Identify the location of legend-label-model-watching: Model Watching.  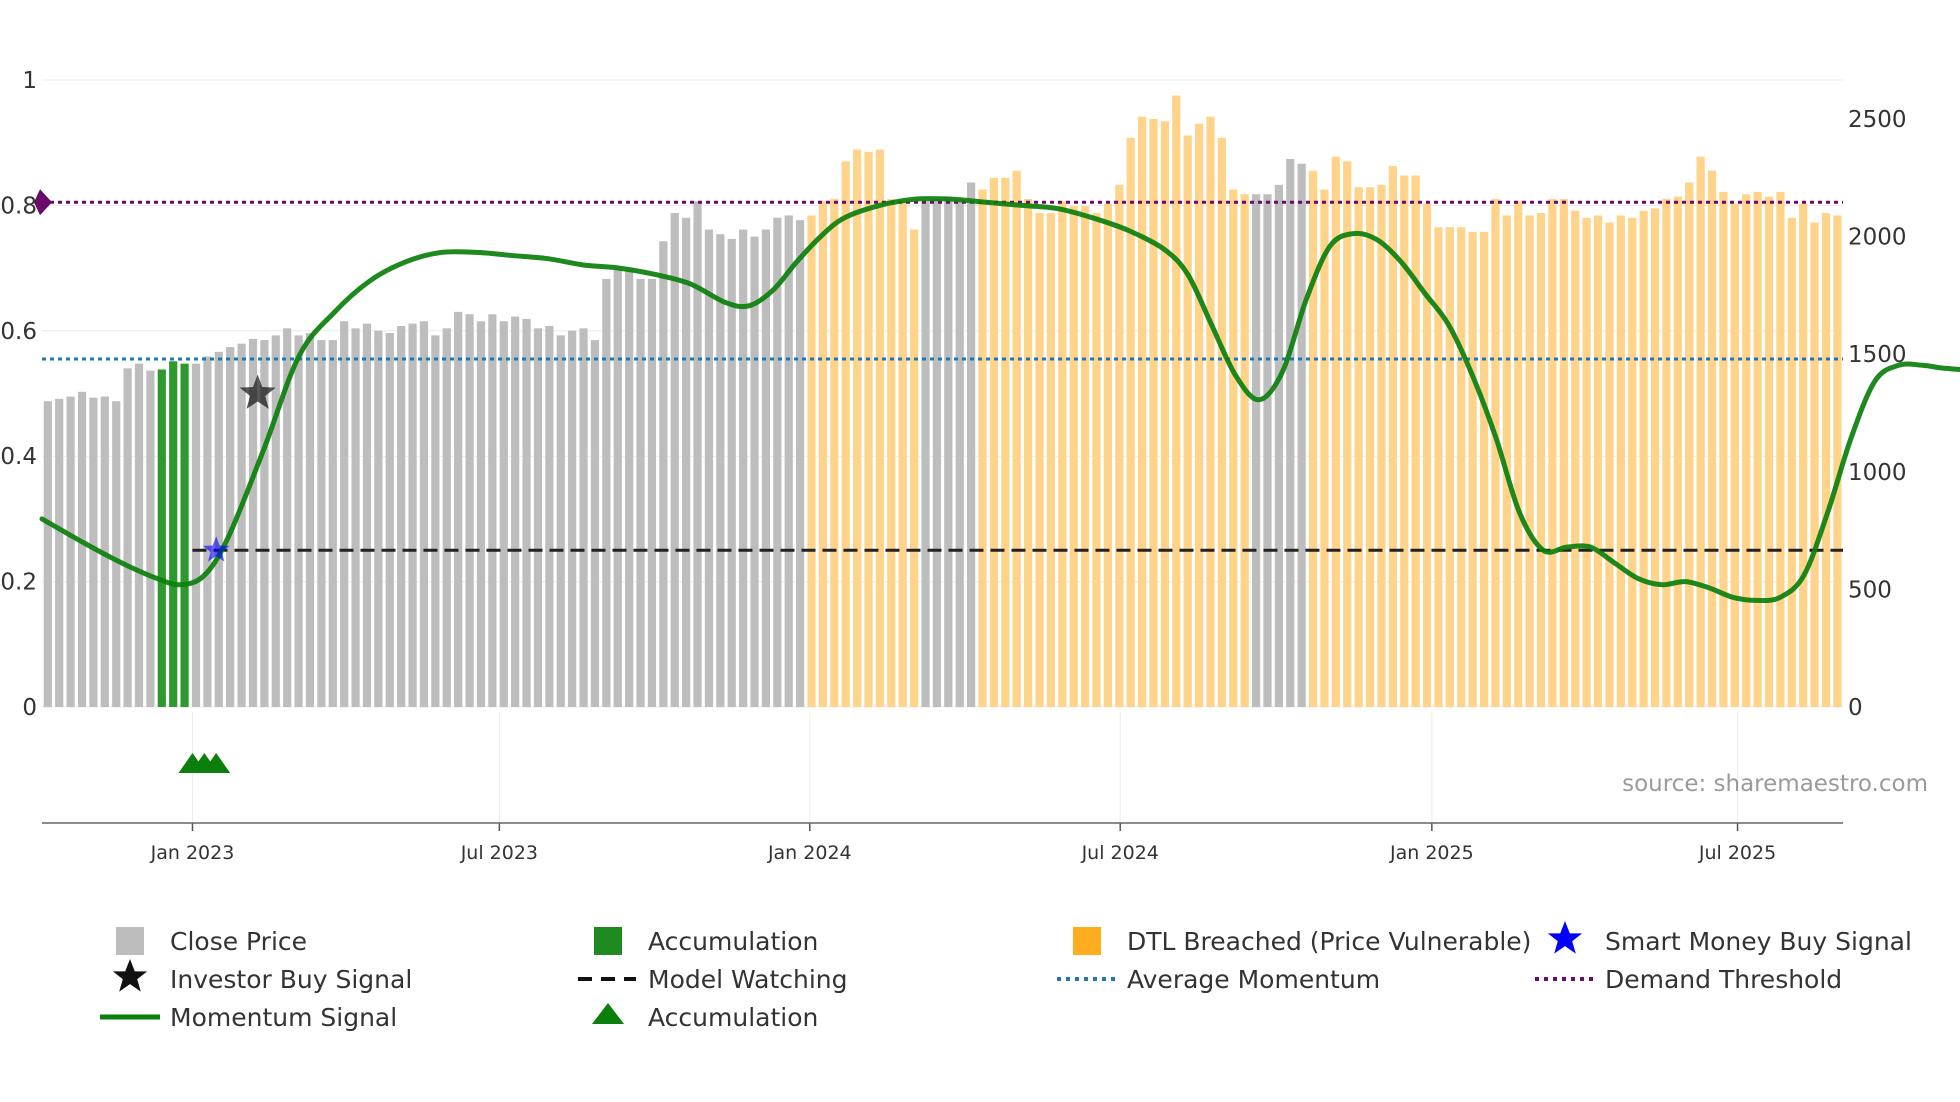
(748, 979).